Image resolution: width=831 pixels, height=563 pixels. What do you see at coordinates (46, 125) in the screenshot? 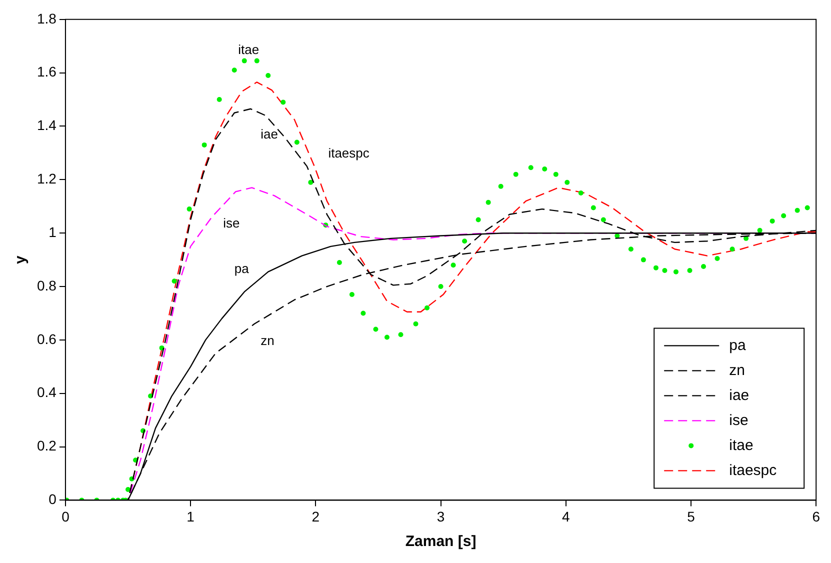
I see `y-tick-label: 1.4` at bounding box center [46, 125].